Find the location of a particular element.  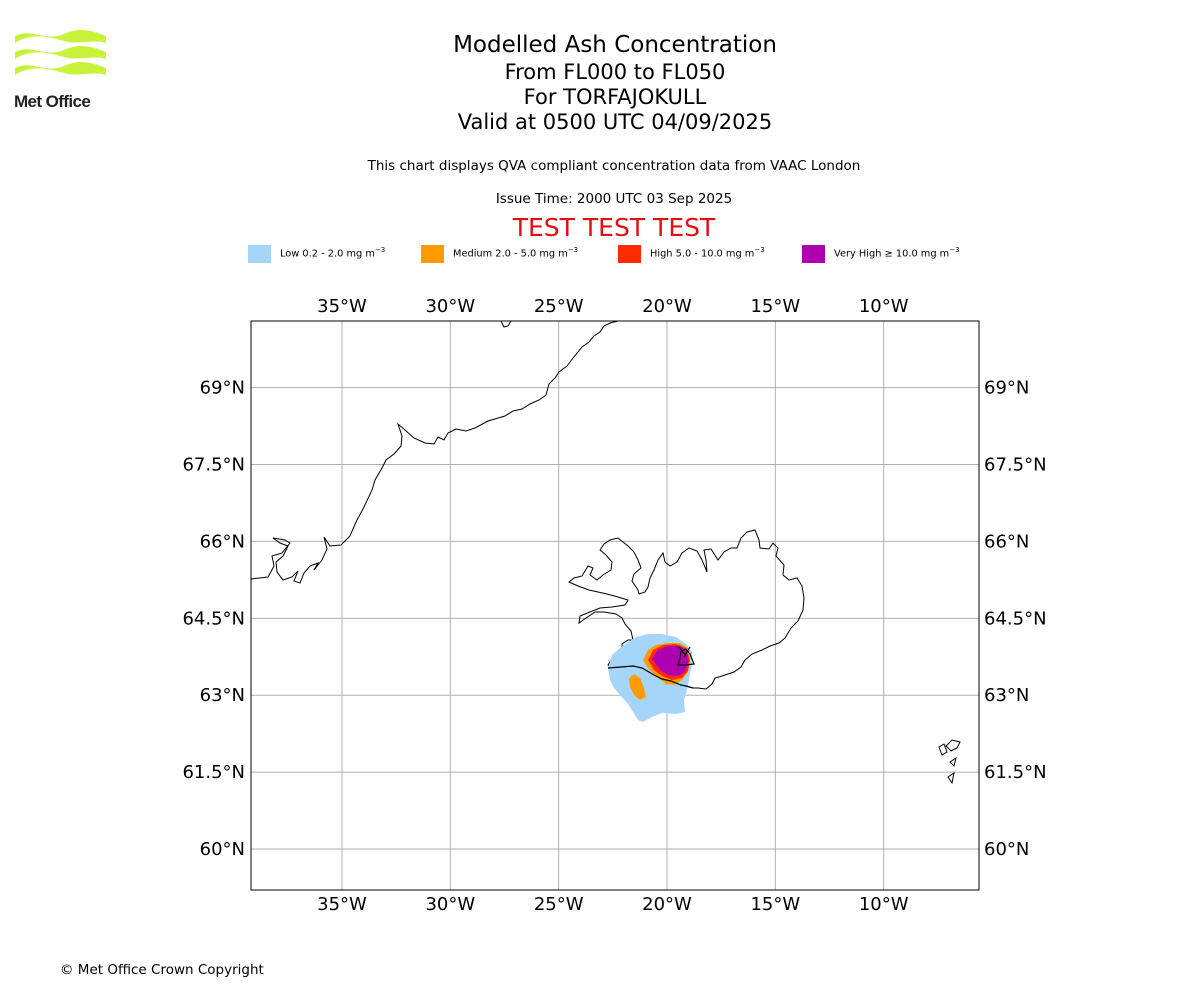

lat-tick-label-left: 61.5°N is located at coordinates (213, 772).